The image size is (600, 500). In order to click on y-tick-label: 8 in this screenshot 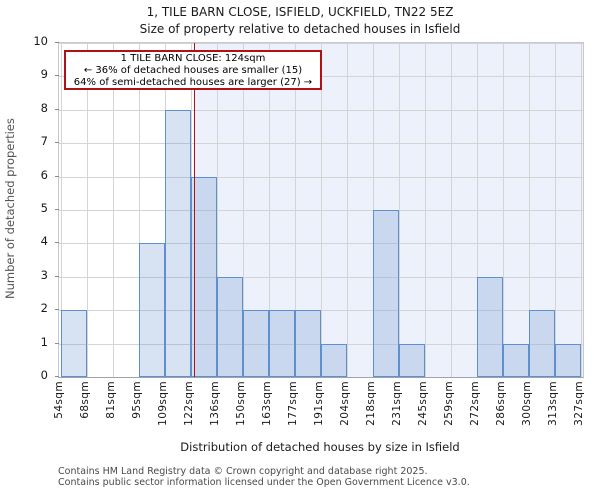, I will do `click(44, 107)`.